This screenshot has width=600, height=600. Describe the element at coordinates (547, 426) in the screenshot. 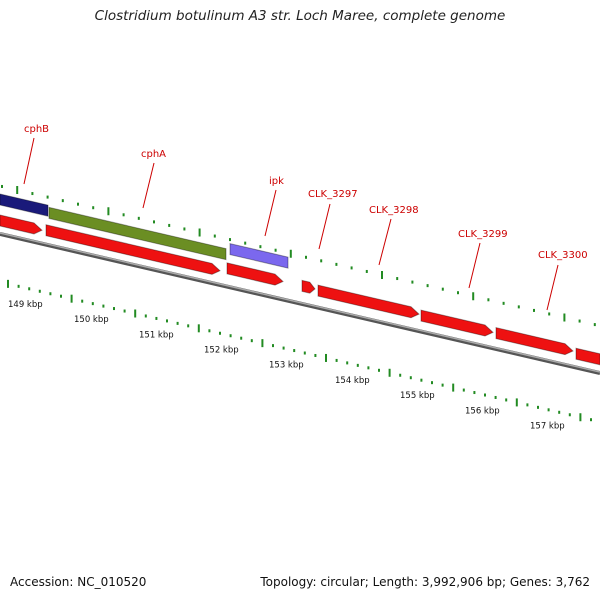

I see `scale-label: 157 kbp` at that location.